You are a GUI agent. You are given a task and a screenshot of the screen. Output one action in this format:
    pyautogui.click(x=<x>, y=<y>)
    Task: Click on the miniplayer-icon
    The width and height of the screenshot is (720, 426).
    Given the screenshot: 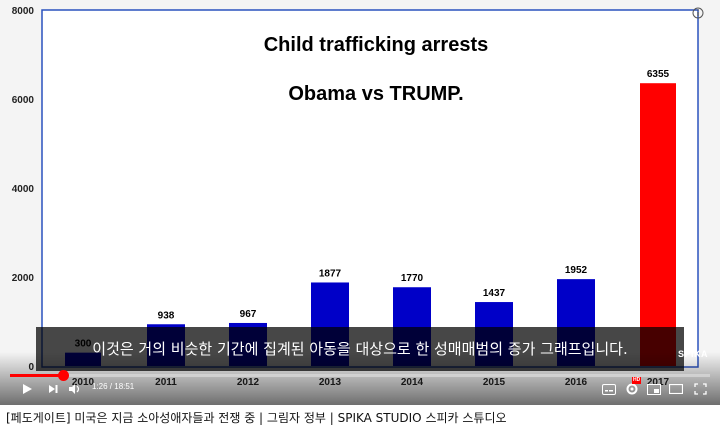 What is the action you would take?
    pyautogui.click(x=654, y=389)
    